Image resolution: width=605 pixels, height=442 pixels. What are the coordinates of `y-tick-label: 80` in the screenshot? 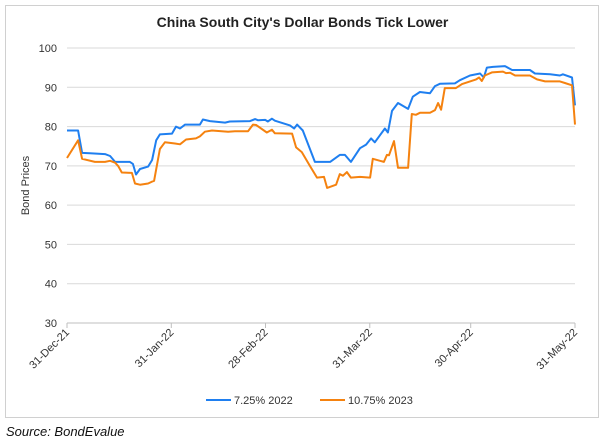 It's located at (51, 128).